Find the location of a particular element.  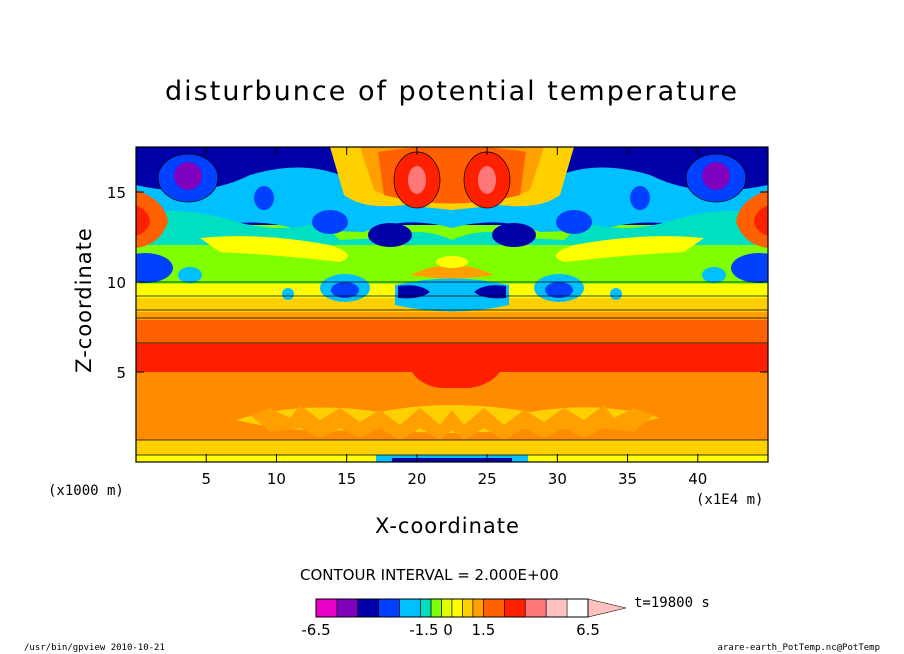

edge-orange-left is located at coordinates (152, 219).